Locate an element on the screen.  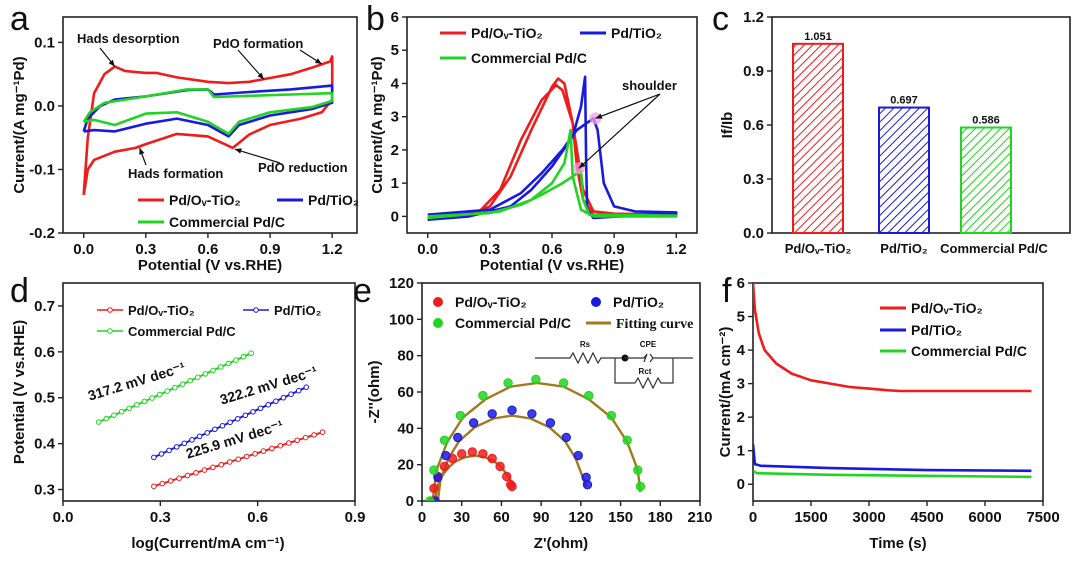
y-axis-label: Current/(mA cm⁻²) is located at coordinates (725, 392).